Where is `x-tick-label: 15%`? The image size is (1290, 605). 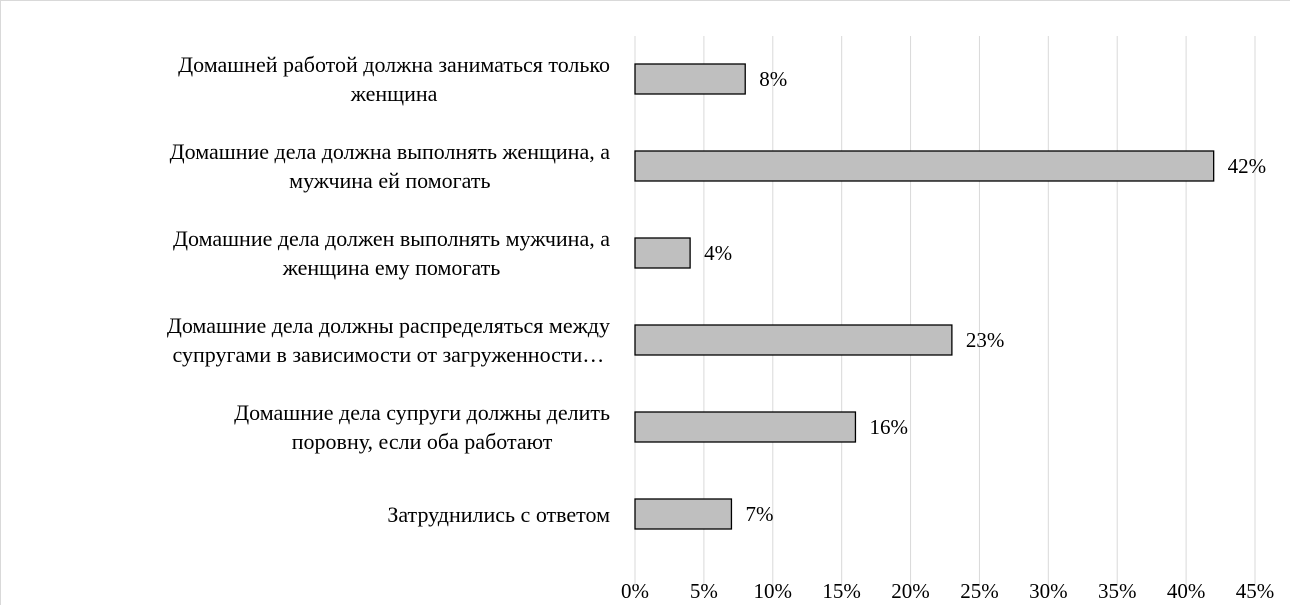
x-tick-label: 15% is located at coordinates (841, 591).